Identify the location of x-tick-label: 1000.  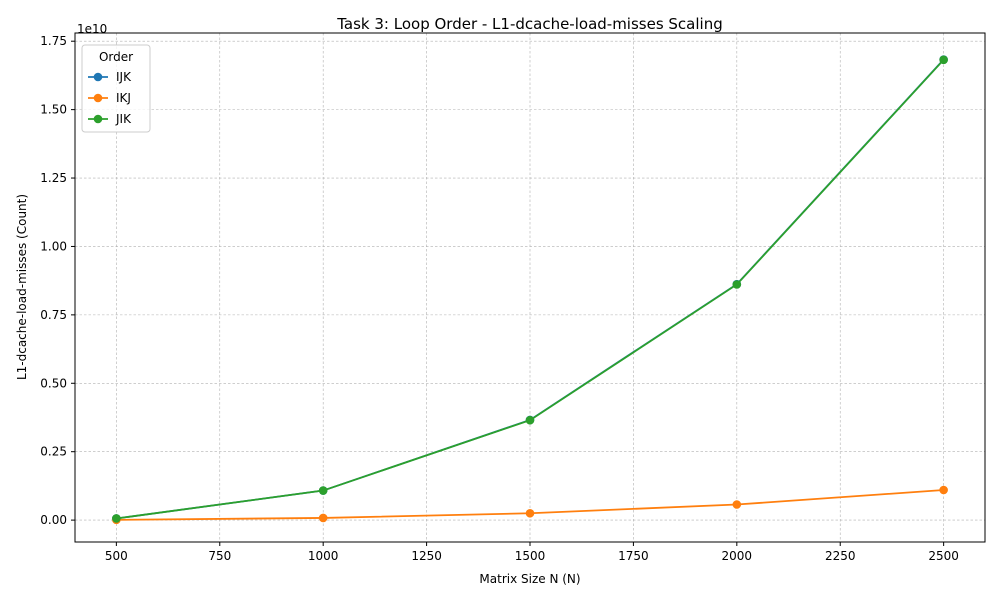
(323, 556).